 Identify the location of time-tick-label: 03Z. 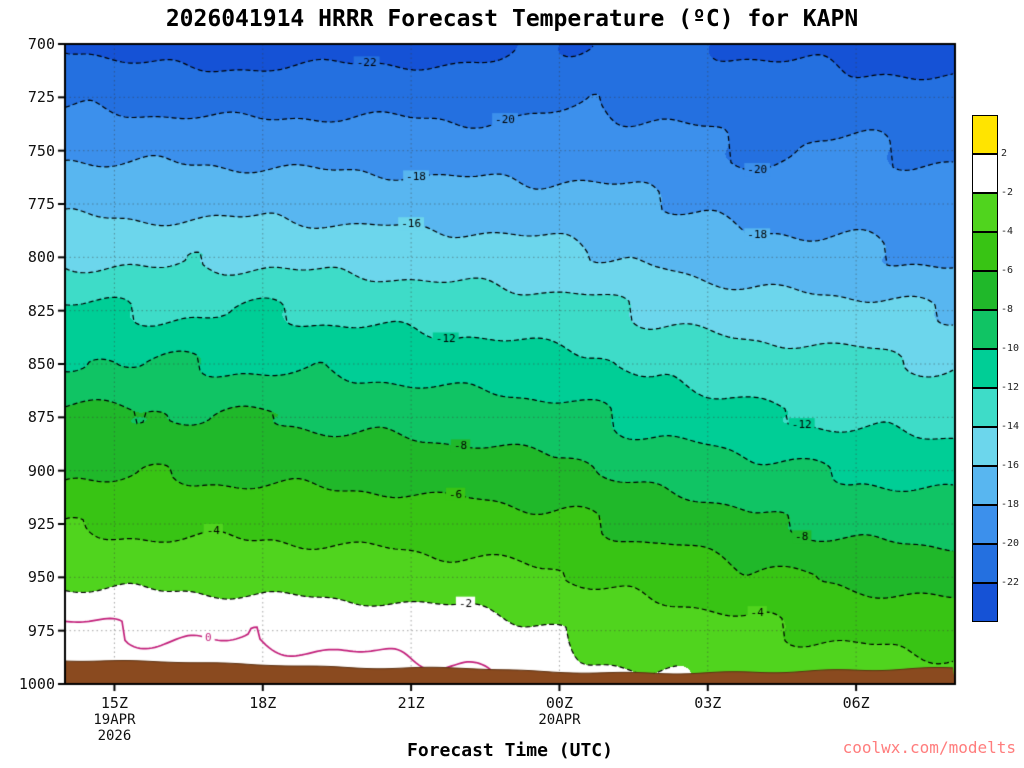
(708, 703).